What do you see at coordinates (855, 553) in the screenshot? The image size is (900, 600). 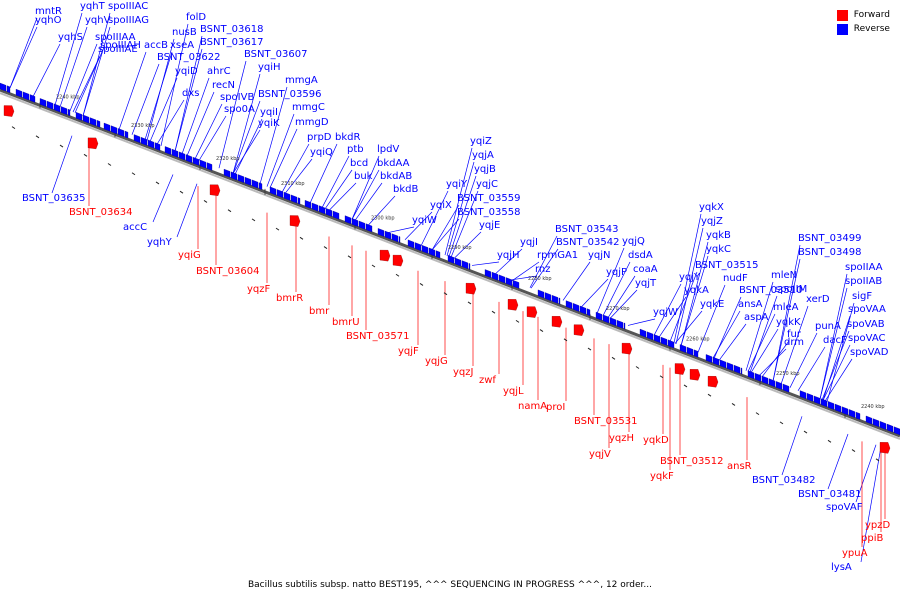 I see `forward-gene-label: ypuA` at bounding box center [855, 553].